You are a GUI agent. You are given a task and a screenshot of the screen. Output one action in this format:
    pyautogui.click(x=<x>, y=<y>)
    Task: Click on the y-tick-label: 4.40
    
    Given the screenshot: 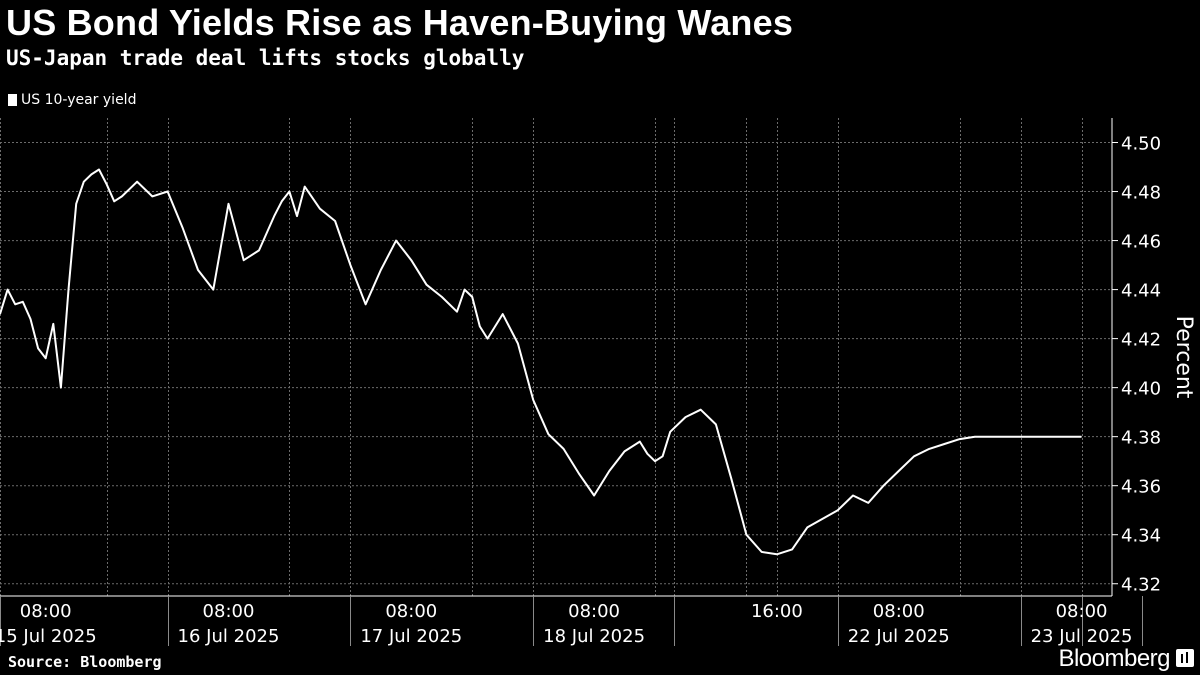 What is the action you would take?
    pyautogui.click(x=1141, y=389)
    